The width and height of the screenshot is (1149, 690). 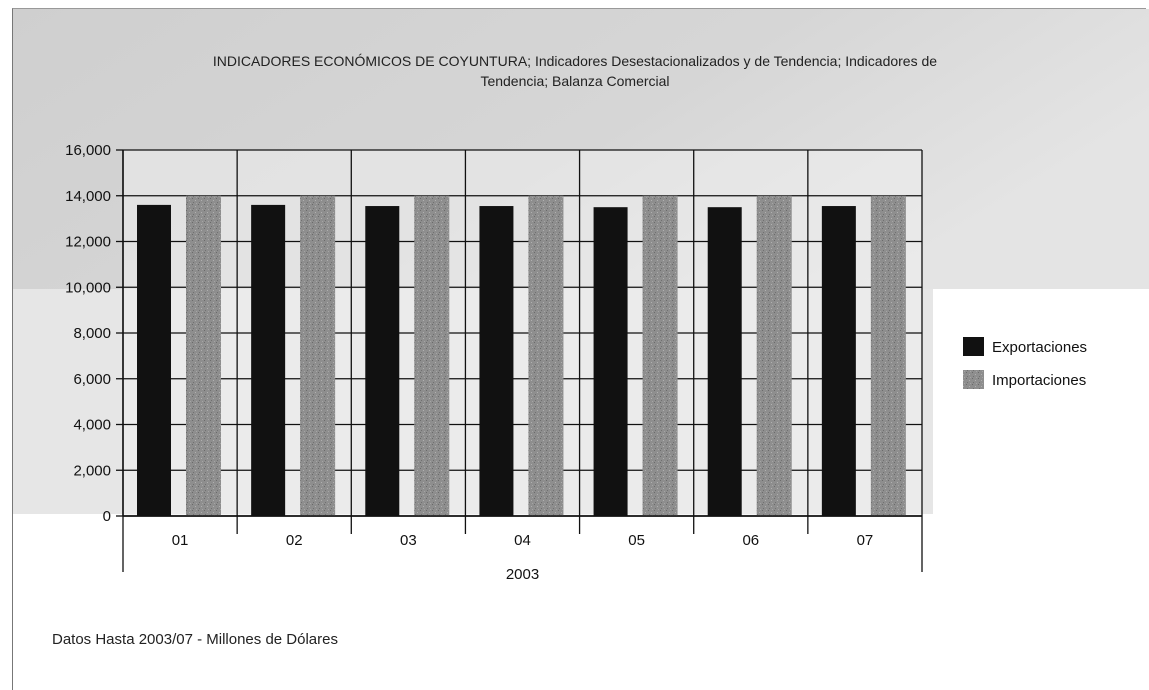 What do you see at coordinates (973, 346) in the screenshot?
I see `legend-swatch-exportaciones` at bounding box center [973, 346].